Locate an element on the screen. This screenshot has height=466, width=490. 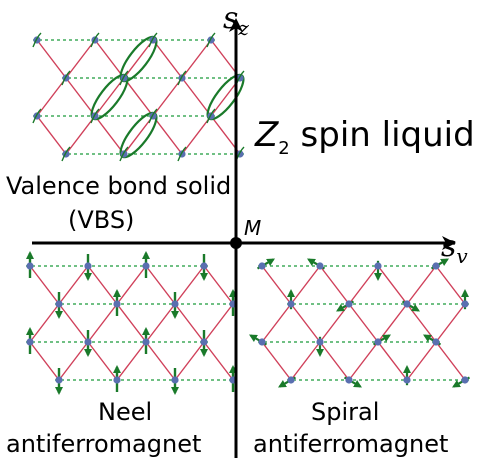
neel-lattice is located at coordinates (131, 323).